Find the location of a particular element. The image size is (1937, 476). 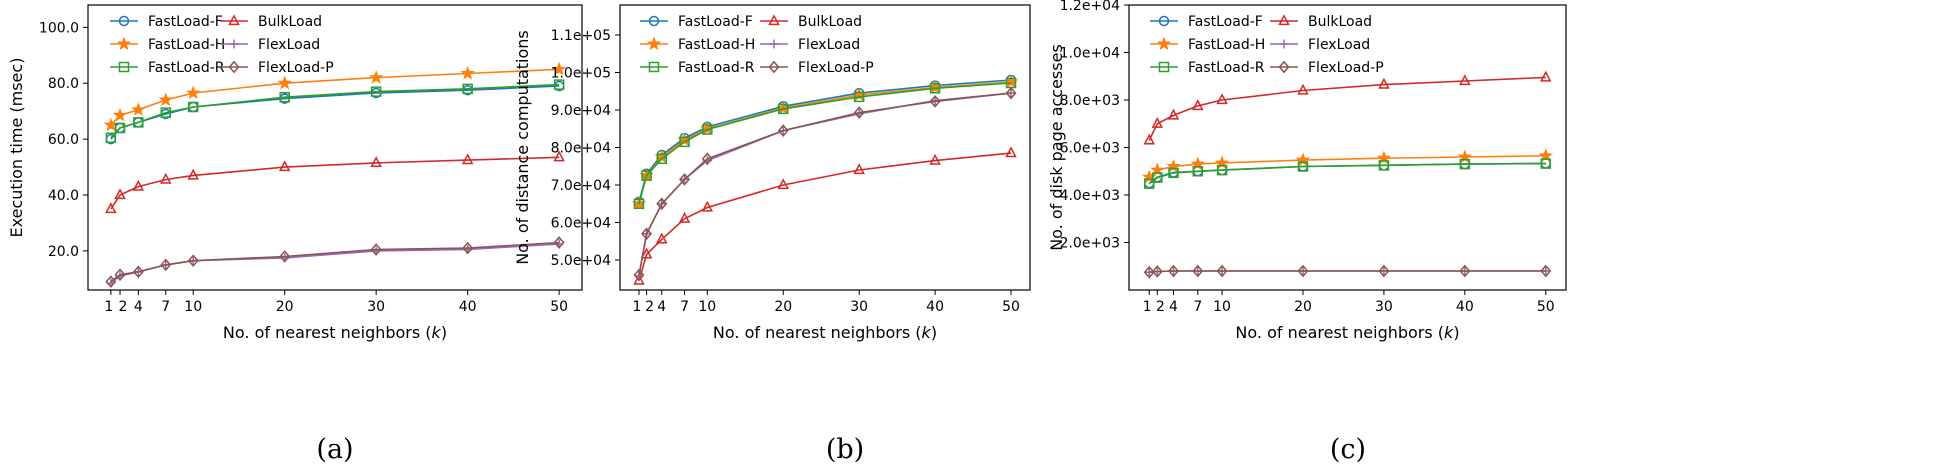

y-tick-label: 4.0e+03 is located at coordinates (1090, 196).